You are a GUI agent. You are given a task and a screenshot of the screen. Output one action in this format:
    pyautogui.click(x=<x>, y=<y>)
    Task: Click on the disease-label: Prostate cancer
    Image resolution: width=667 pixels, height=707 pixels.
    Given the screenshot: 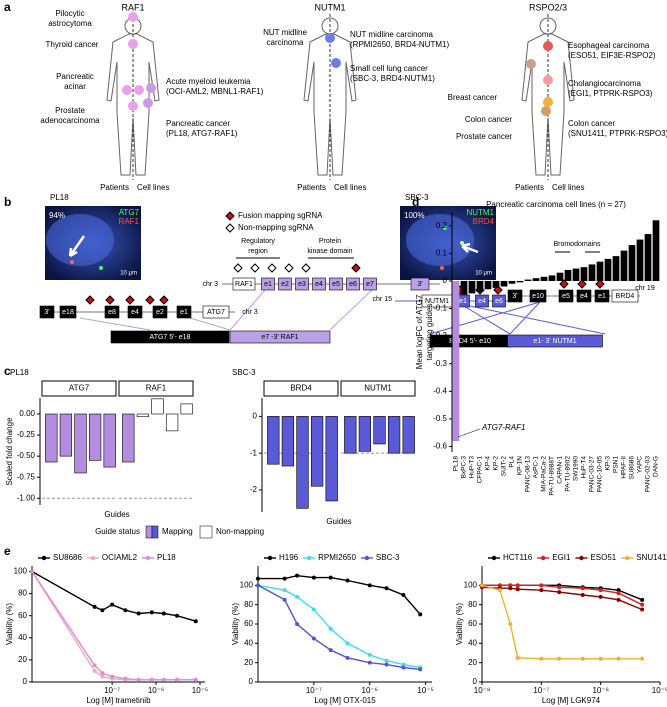 What is the action you would take?
    pyautogui.click(x=484, y=136)
    